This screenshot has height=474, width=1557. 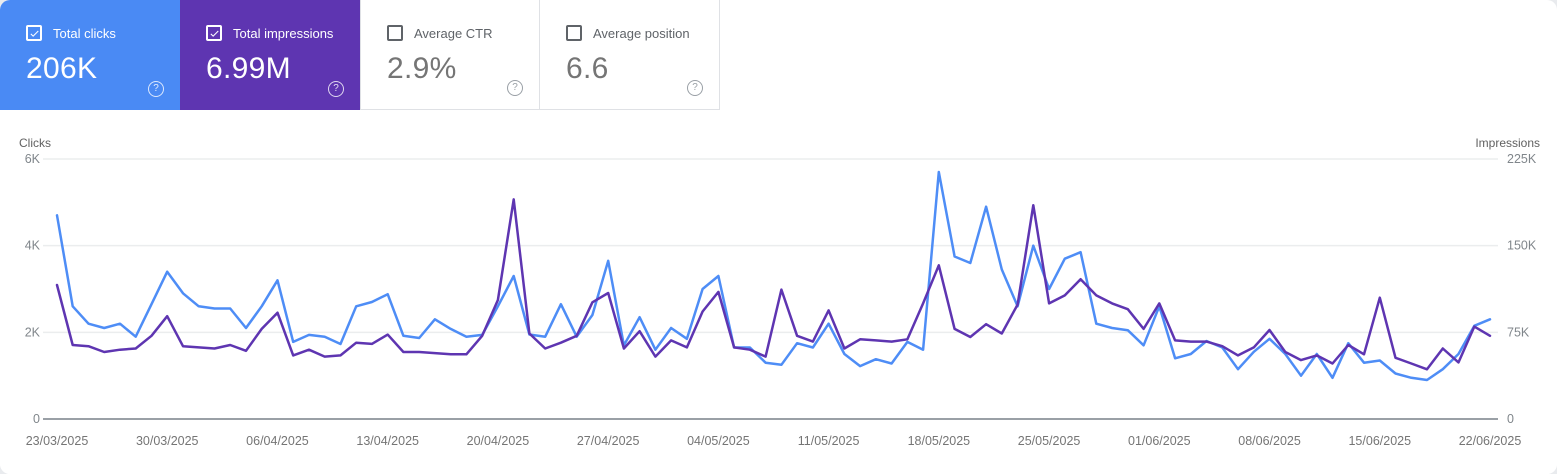 I want to click on x-axis-label: 22/06/2025, so click(x=1490, y=441).